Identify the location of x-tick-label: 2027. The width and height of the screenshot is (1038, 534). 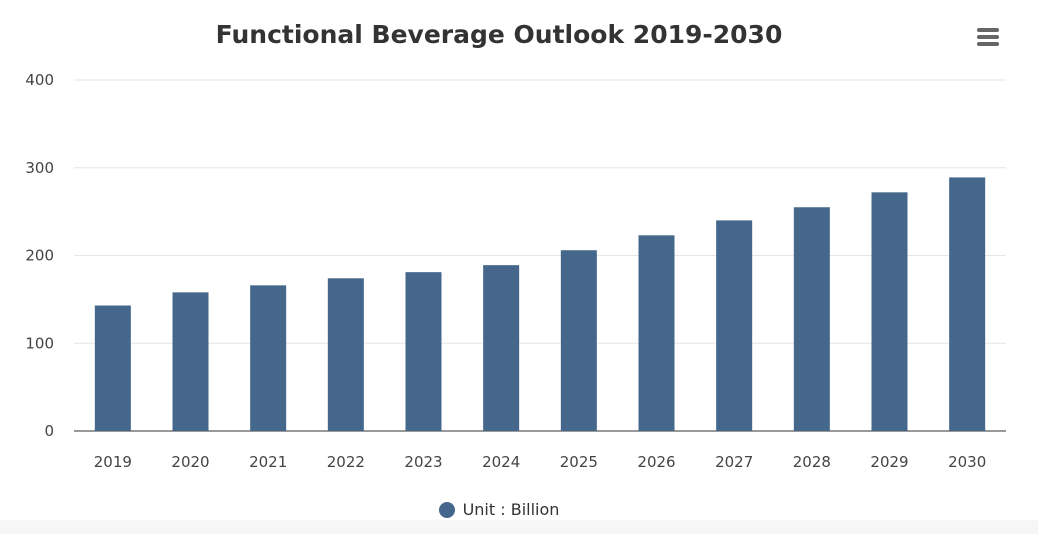
(734, 462).